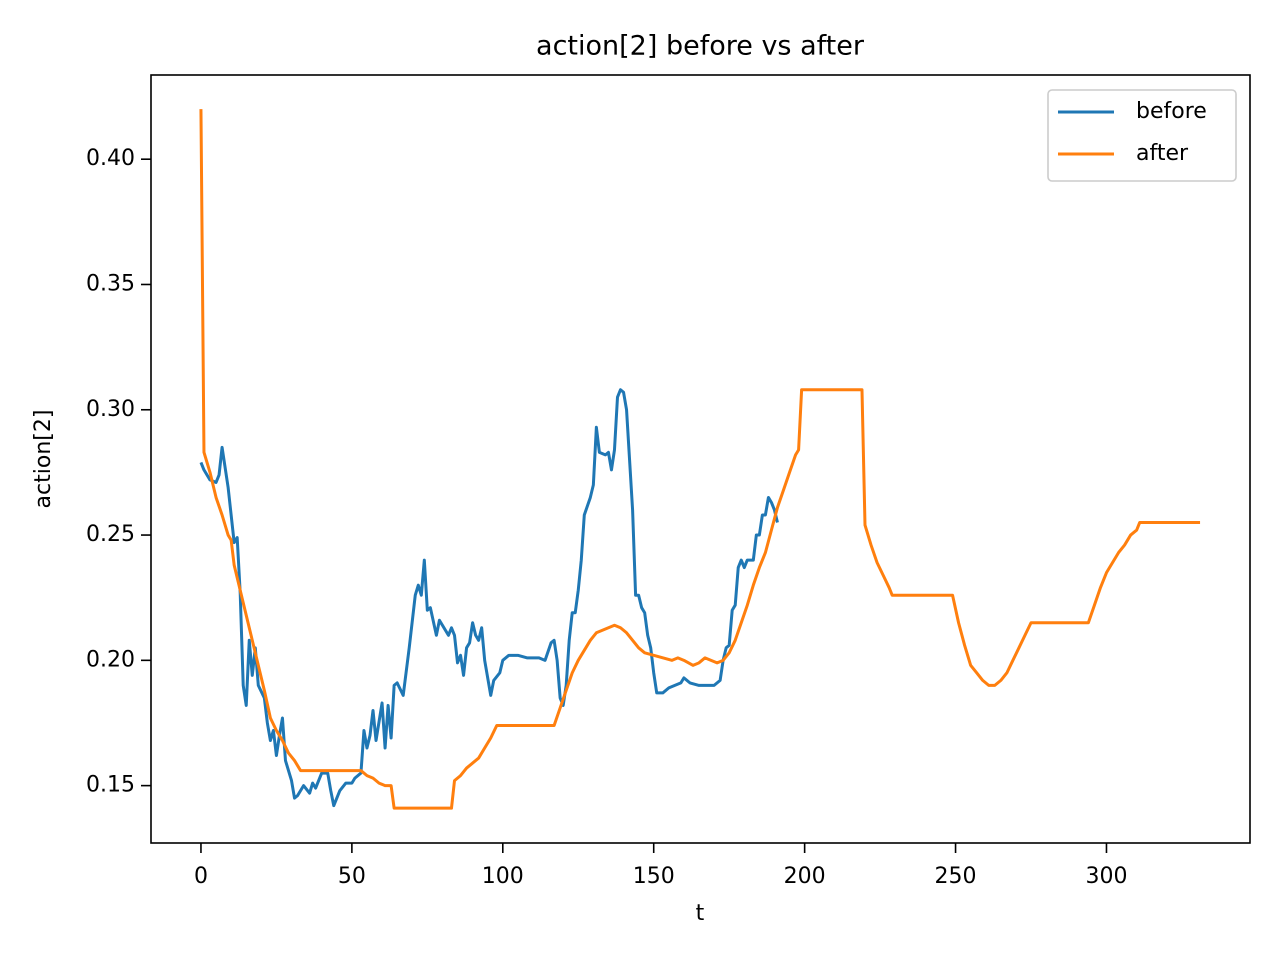  Describe the element at coordinates (43, 459) in the screenshot. I see `y-axis-label: action[2]` at that location.